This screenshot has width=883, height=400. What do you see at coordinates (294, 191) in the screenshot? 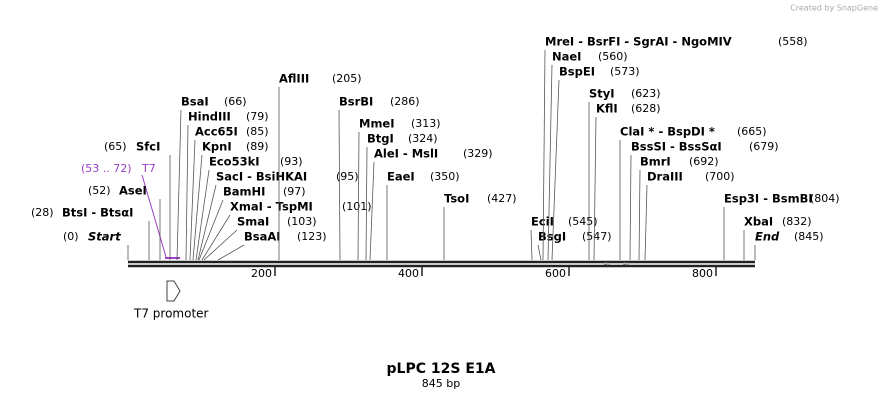
I see `site-position: (97)` at bounding box center [294, 191].